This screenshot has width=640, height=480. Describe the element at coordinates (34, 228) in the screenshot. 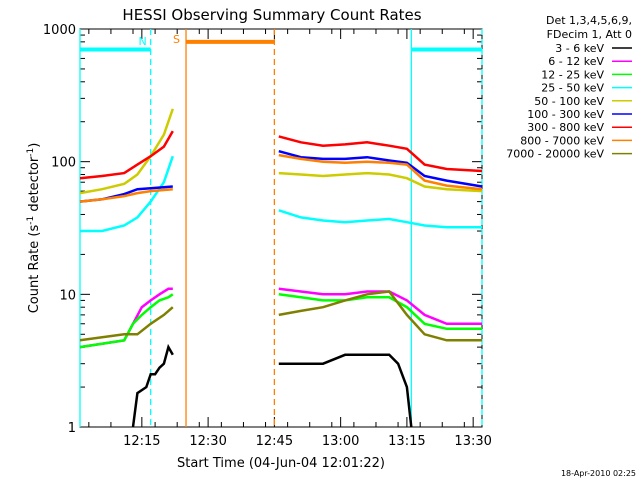

I see `y-axis-label: Count Rate (s-1 detector-1)` at that location.